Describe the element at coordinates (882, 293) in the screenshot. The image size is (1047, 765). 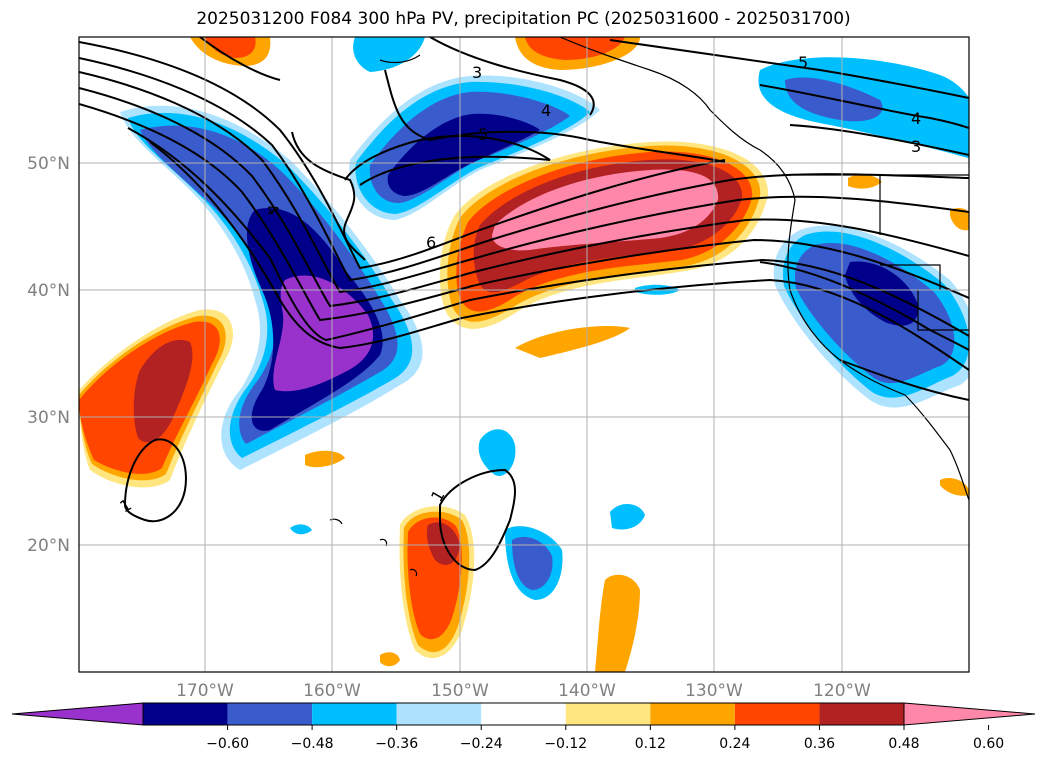
I see `neg-blob-us-navy` at that location.